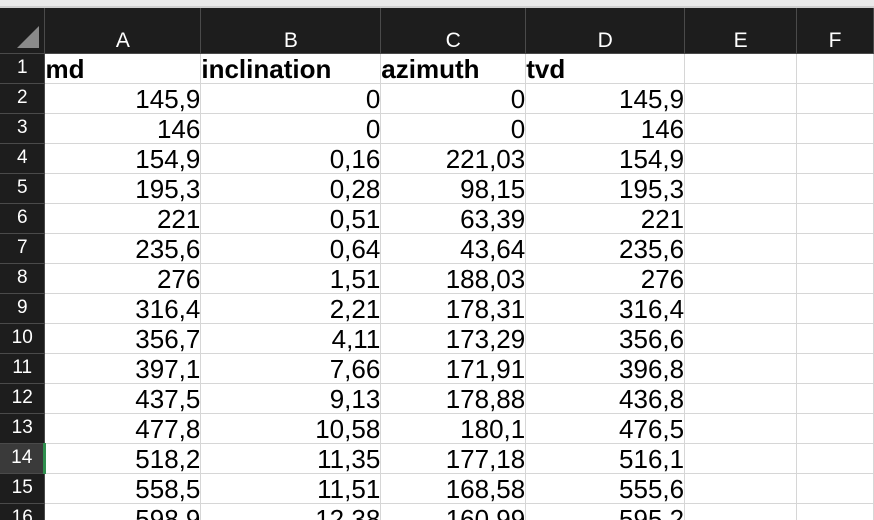 This screenshot has height=520, width=874. I want to click on cell: 195,3, so click(605, 188).